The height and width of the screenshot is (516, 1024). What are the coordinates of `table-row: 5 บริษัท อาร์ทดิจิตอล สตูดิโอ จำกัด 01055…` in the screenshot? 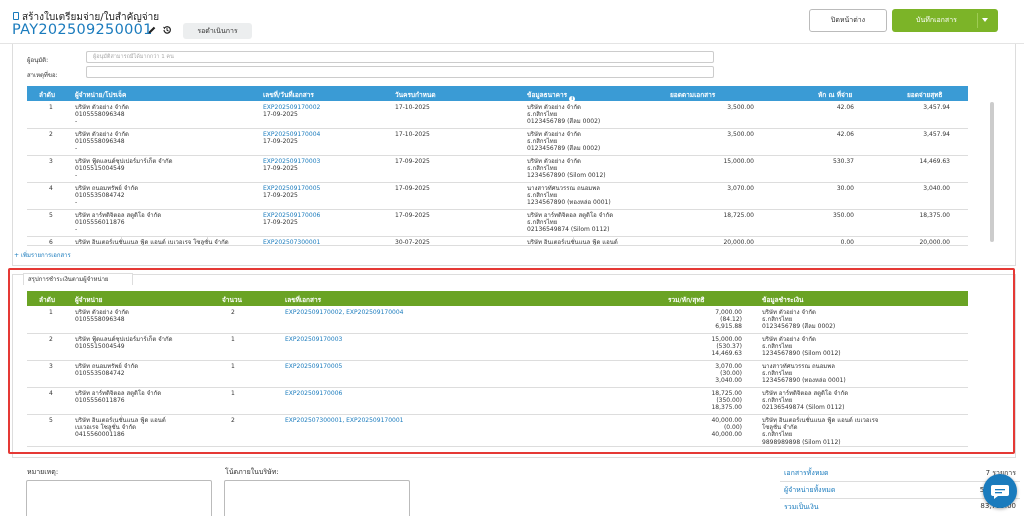 It's located at (497, 223).